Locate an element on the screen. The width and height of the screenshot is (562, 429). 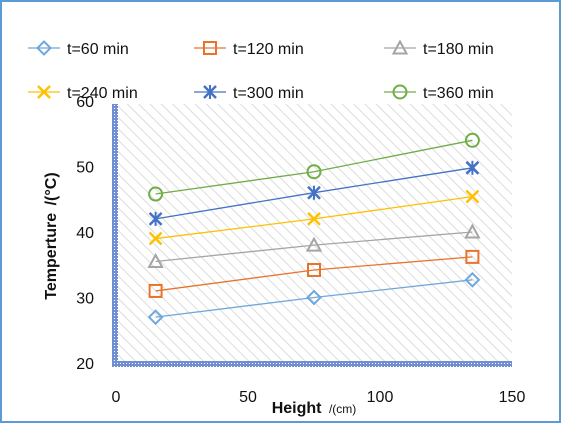
x-tick-label: 0 is located at coordinates (116, 397).